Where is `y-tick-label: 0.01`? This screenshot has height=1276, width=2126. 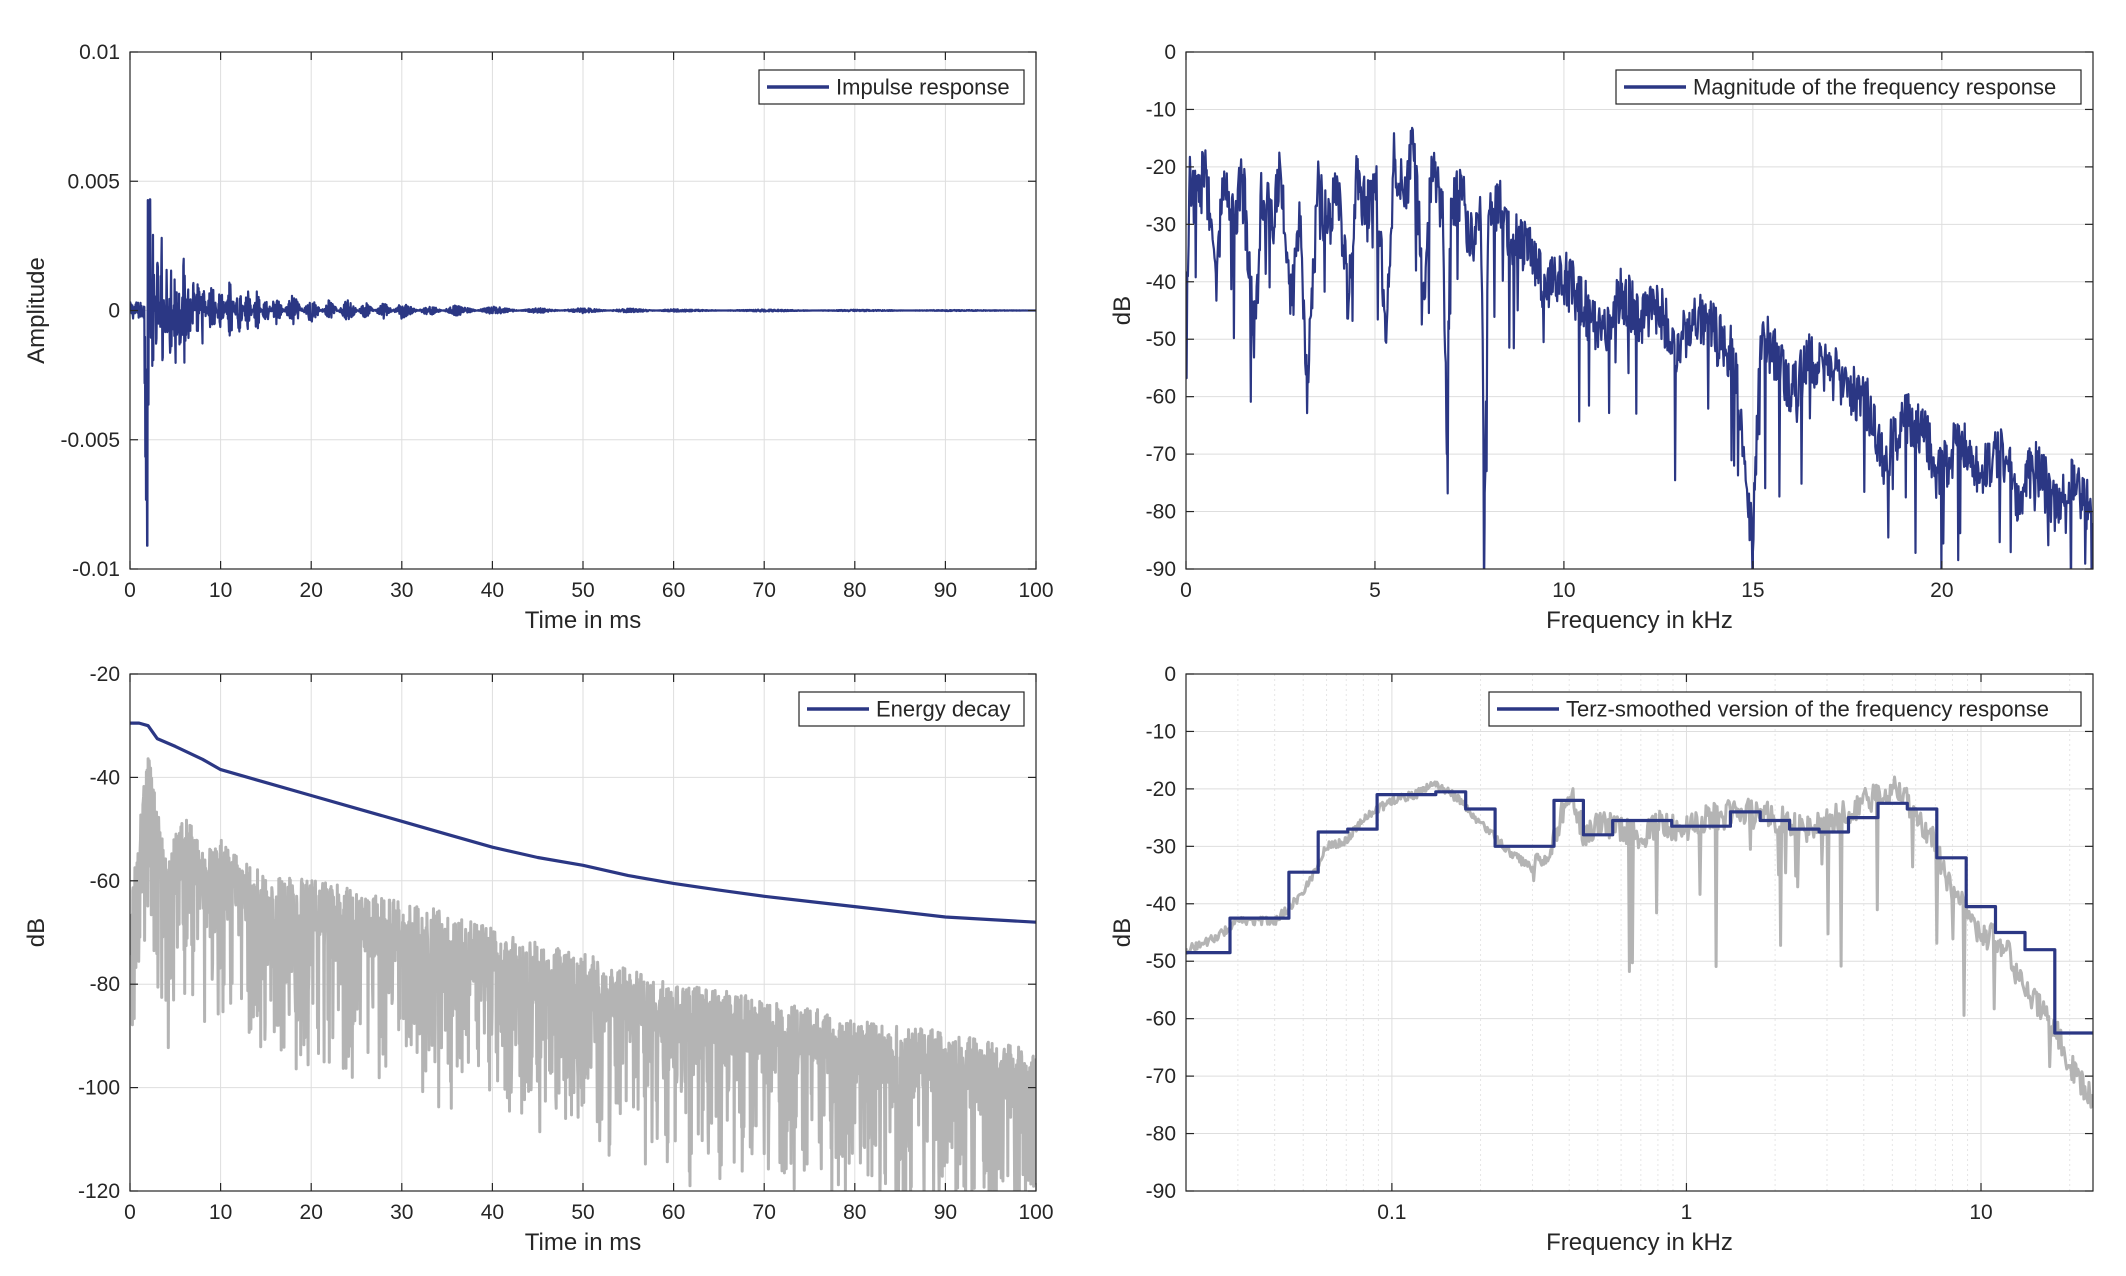 y-tick-label: 0.01 is located at coordinates (99, 52).